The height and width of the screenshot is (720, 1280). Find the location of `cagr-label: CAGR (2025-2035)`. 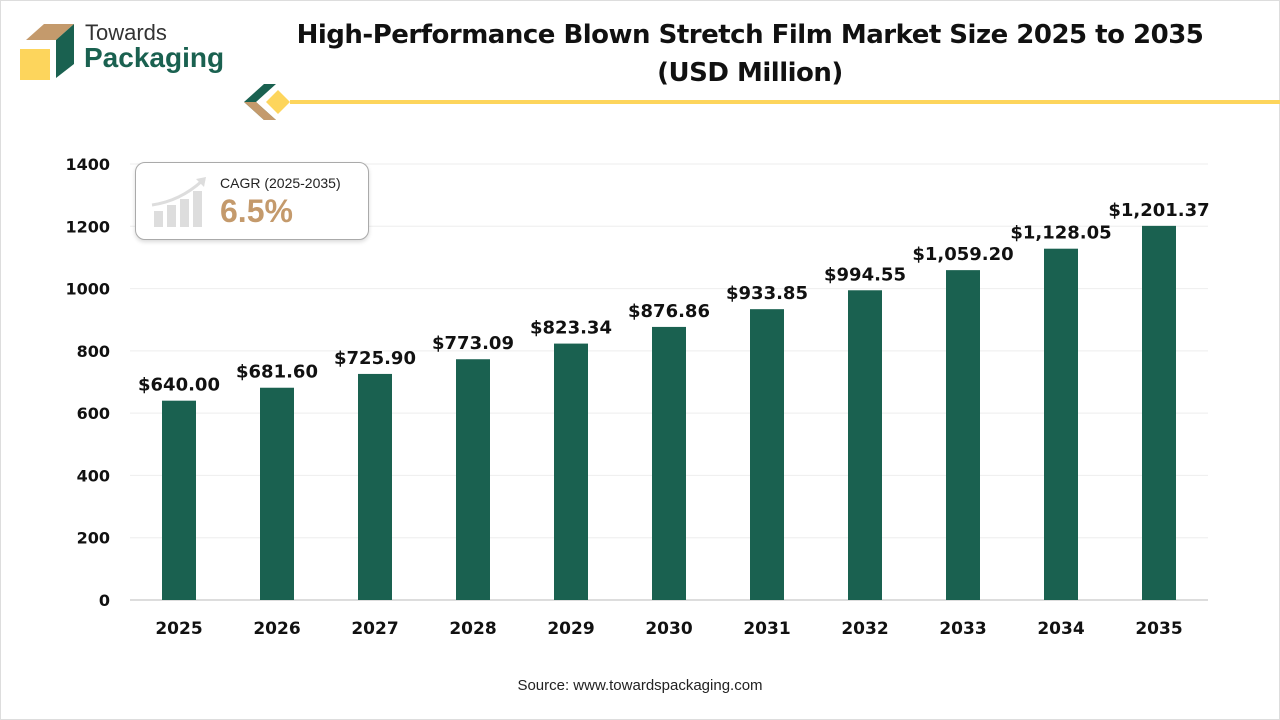

cagr-label: CAGR (2025-2035) is located at coordinates (280, 183).